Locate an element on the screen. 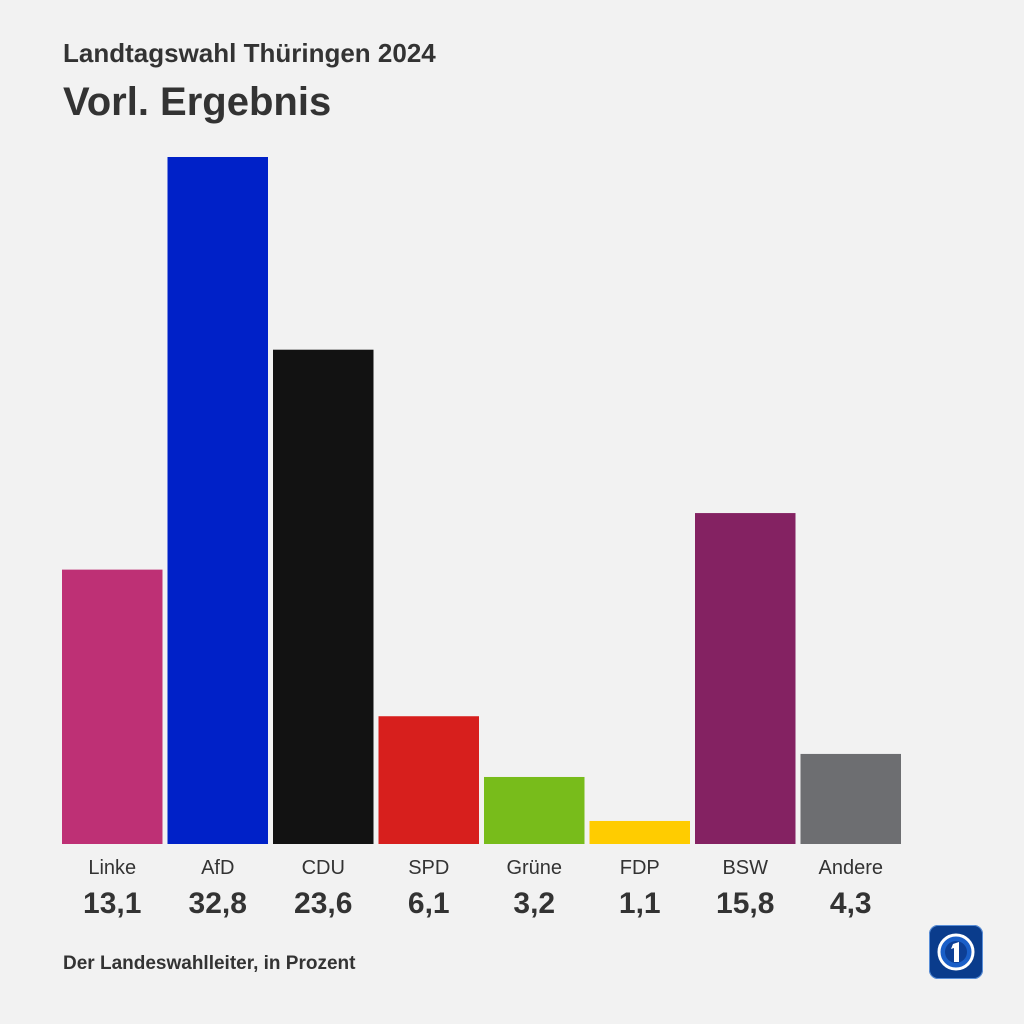 The image size is (1024, 1024). category-label: FDP is located at coordinates (640, 868).